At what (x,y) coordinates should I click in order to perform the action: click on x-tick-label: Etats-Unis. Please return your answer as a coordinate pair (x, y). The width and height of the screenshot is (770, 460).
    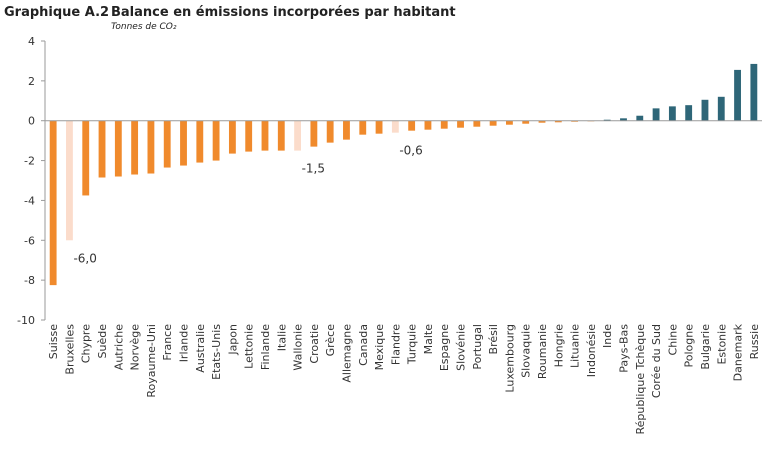
    Looking at the image, I should click on (216, 352).